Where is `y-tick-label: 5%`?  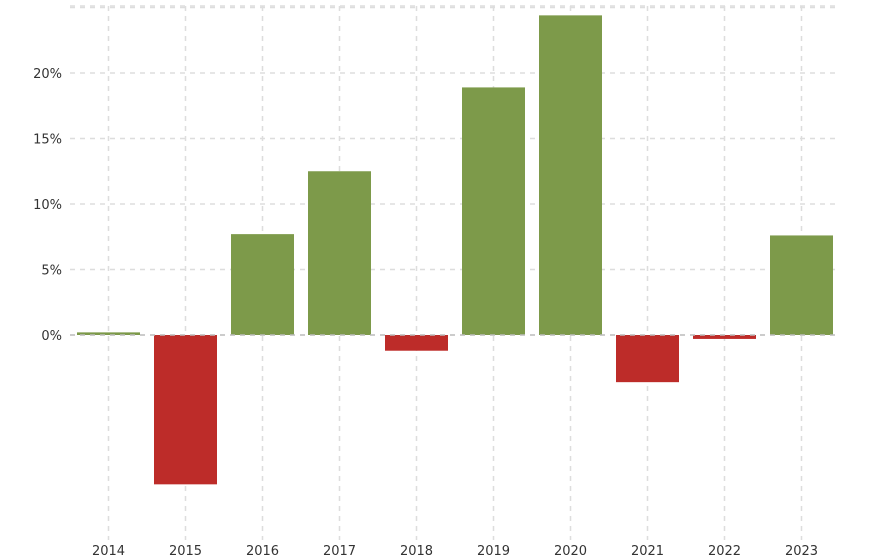 y-tick-label: 5% is located at coordinates (51, 271).